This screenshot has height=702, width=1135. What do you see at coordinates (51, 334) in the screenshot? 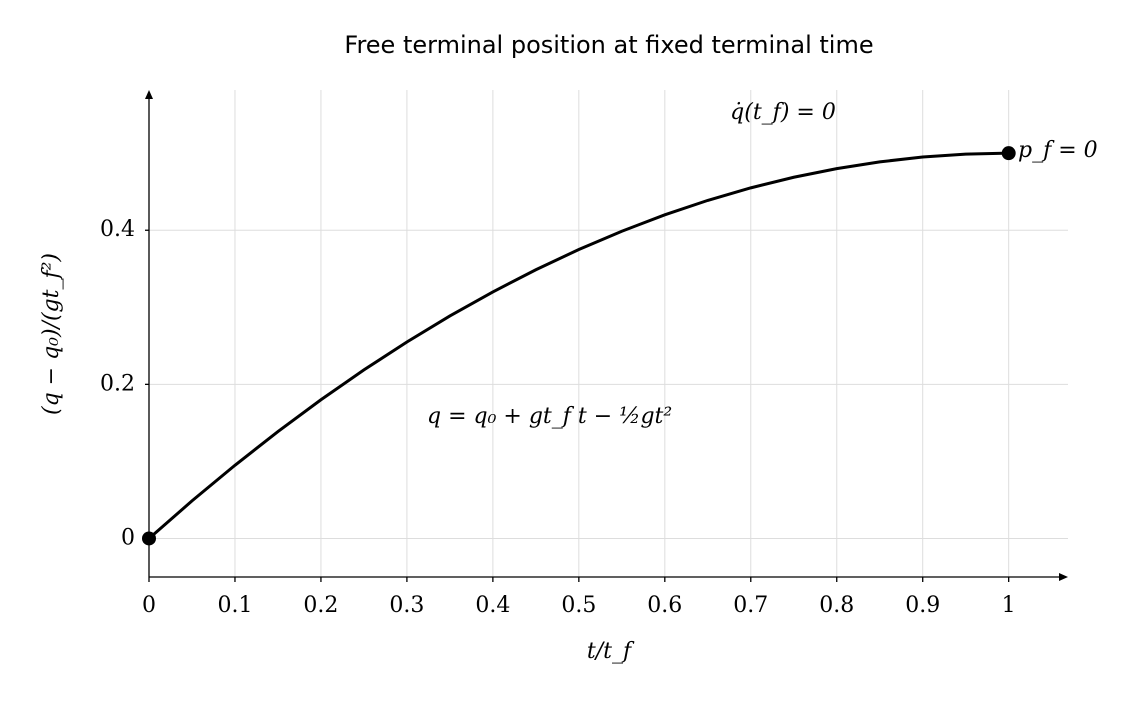
I see `y-axis-label: (q − q₀)/(gt_f²)` at bounding box center [51, 334].